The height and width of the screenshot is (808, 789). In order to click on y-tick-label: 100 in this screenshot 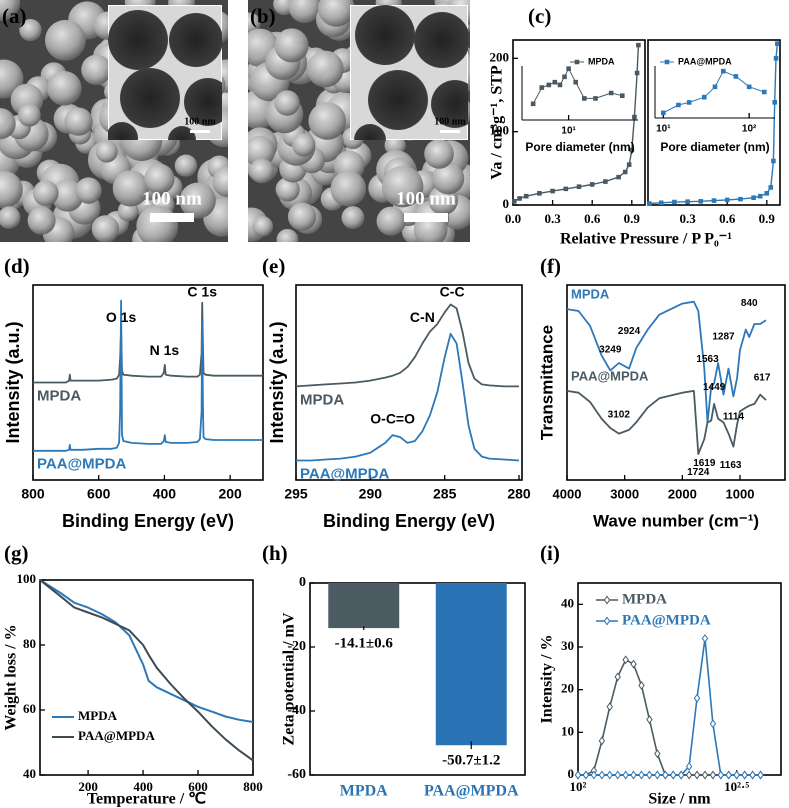, I will do `click(500, 130)`.